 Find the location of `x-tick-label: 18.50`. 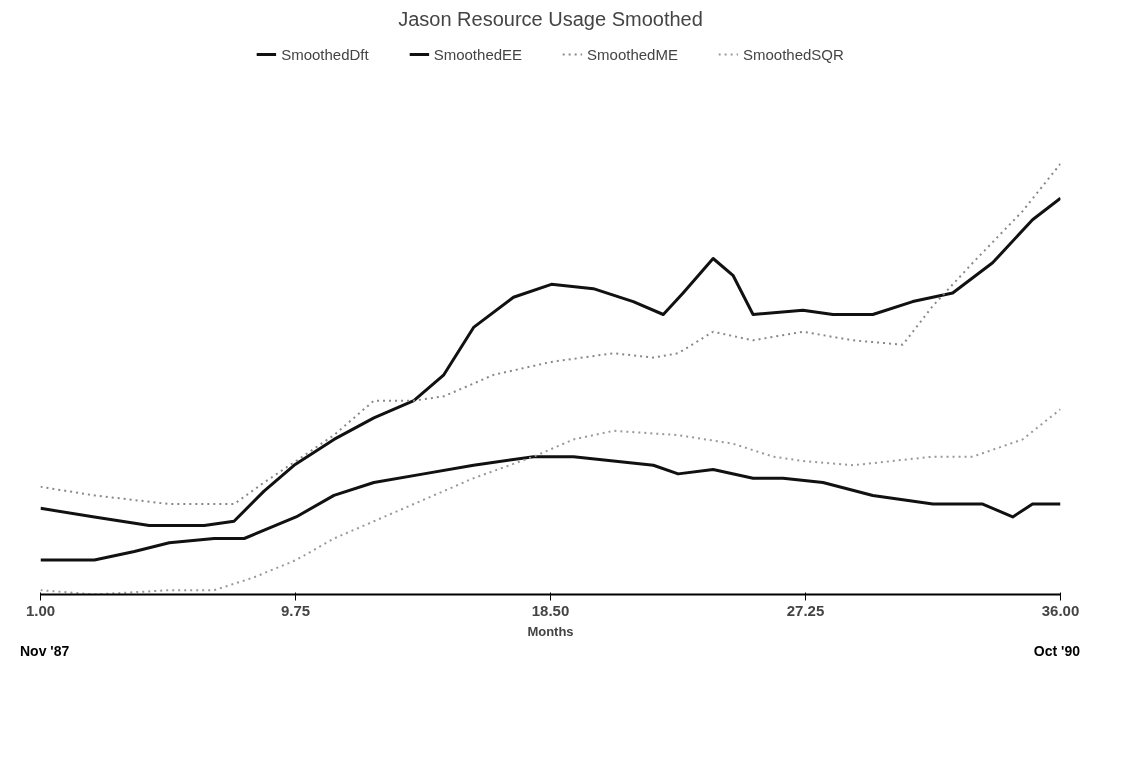

x-tick-label: 18.50 is located at coordinates (550, 610).